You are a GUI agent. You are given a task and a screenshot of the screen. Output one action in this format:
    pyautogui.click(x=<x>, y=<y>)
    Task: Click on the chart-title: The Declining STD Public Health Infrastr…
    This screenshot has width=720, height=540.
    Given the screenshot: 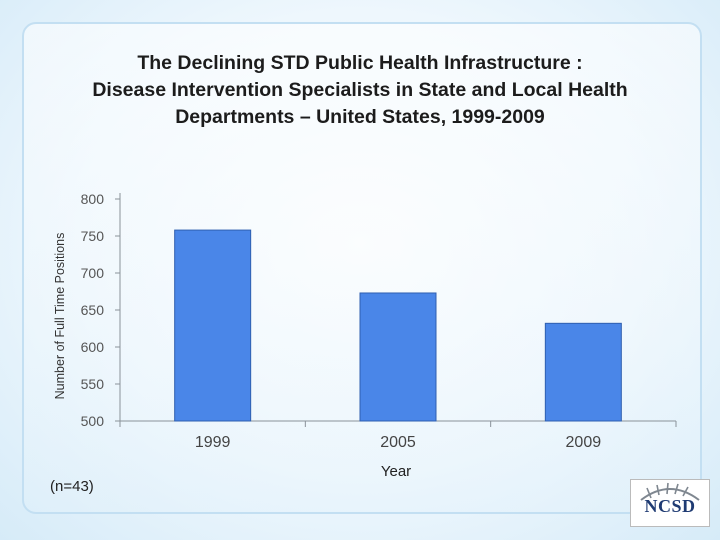 What is the action you would take?
    pyautogui.click(x=360, y=90)
    